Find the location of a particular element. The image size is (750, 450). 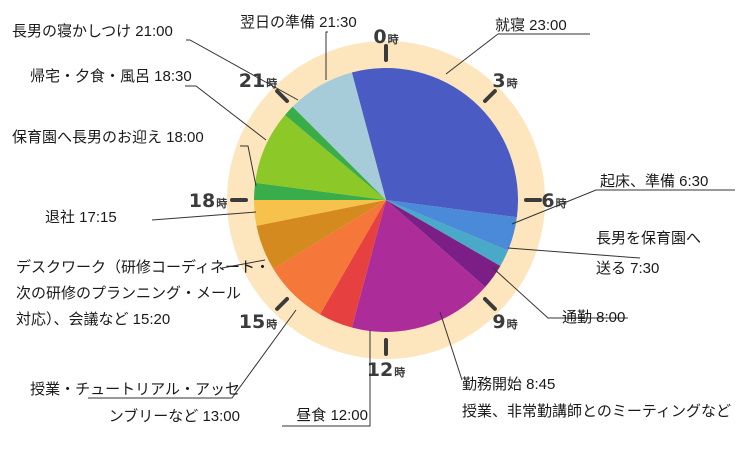

segment-label-12-line-0: 翌日の準備 21:30 is located at coordinates (298, 22).